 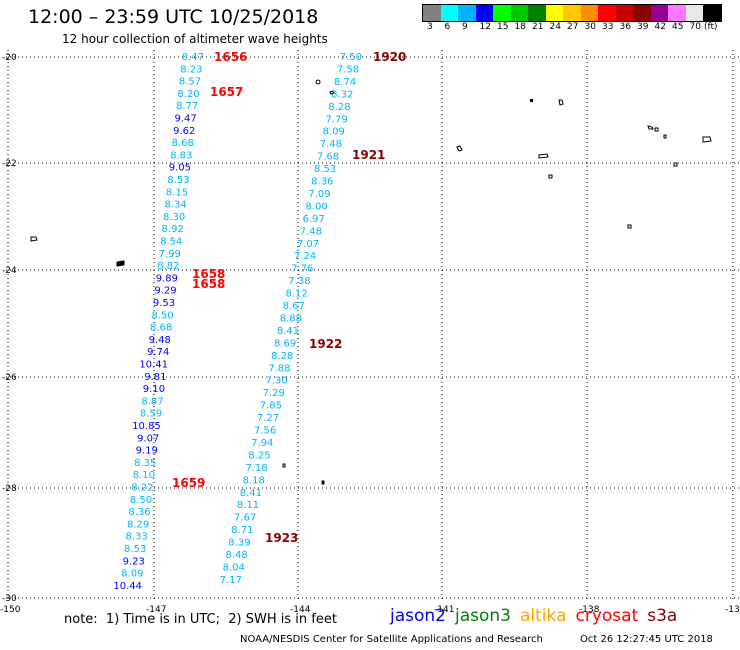 I want to click on pass-time-label: 1658, so click(x=208, y=284).